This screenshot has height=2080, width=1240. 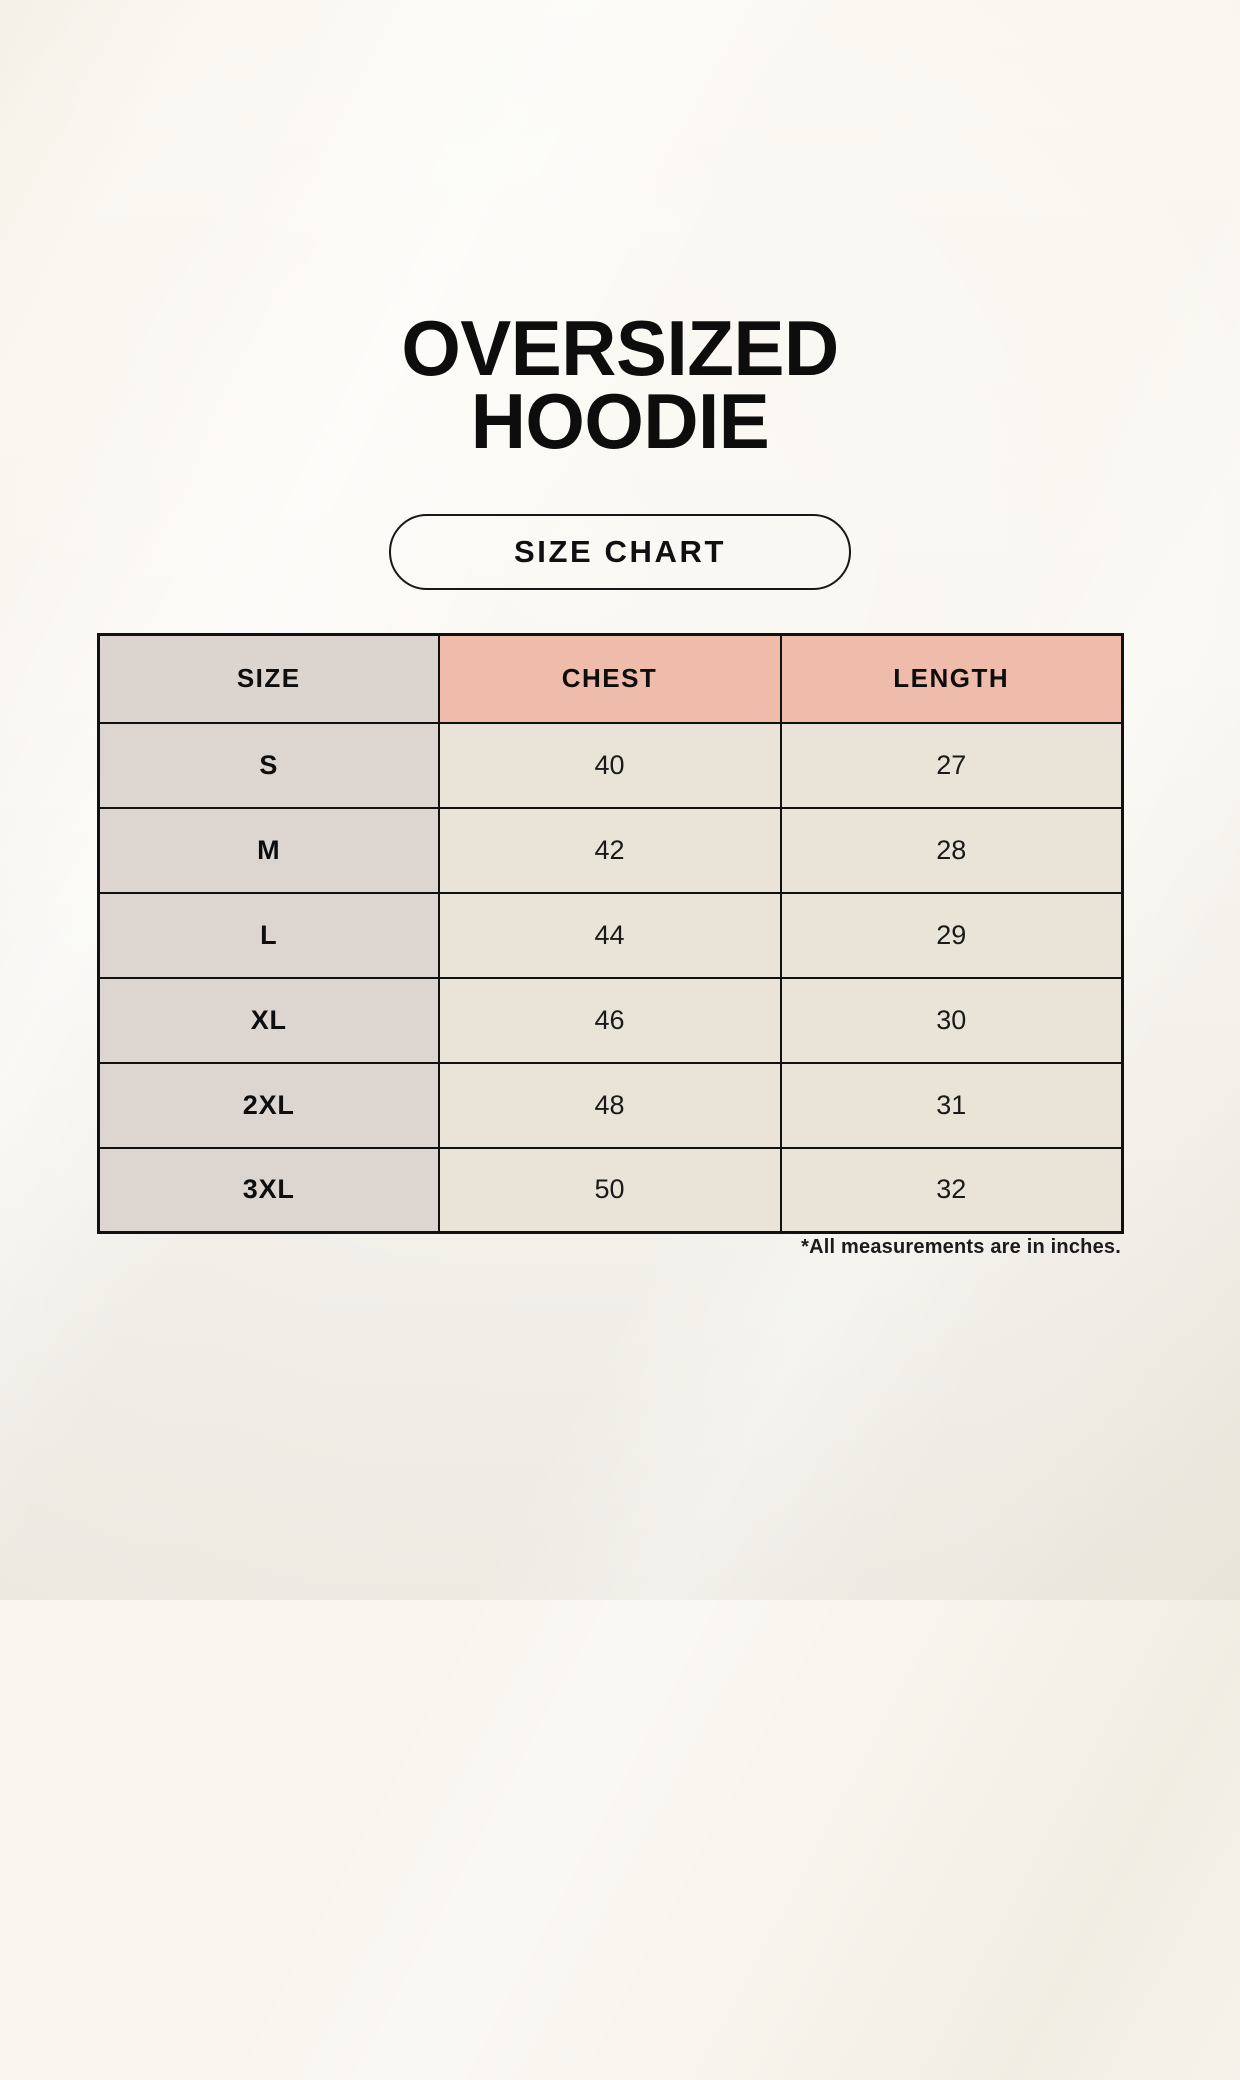 I want to click on table-header-row: SIZE CHEST LENGTH, so click(x=610, y=678).